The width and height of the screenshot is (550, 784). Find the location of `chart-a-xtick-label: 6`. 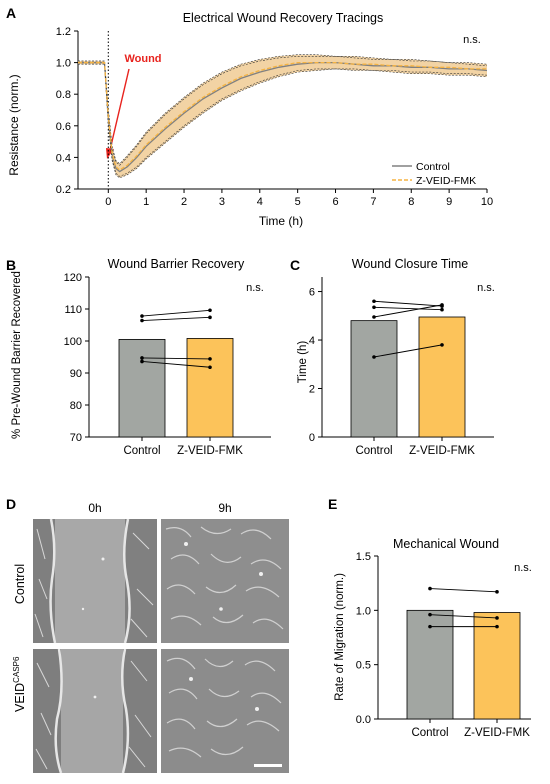

chart-a-xtick-label: 6 is located at coordinates (335, 202).